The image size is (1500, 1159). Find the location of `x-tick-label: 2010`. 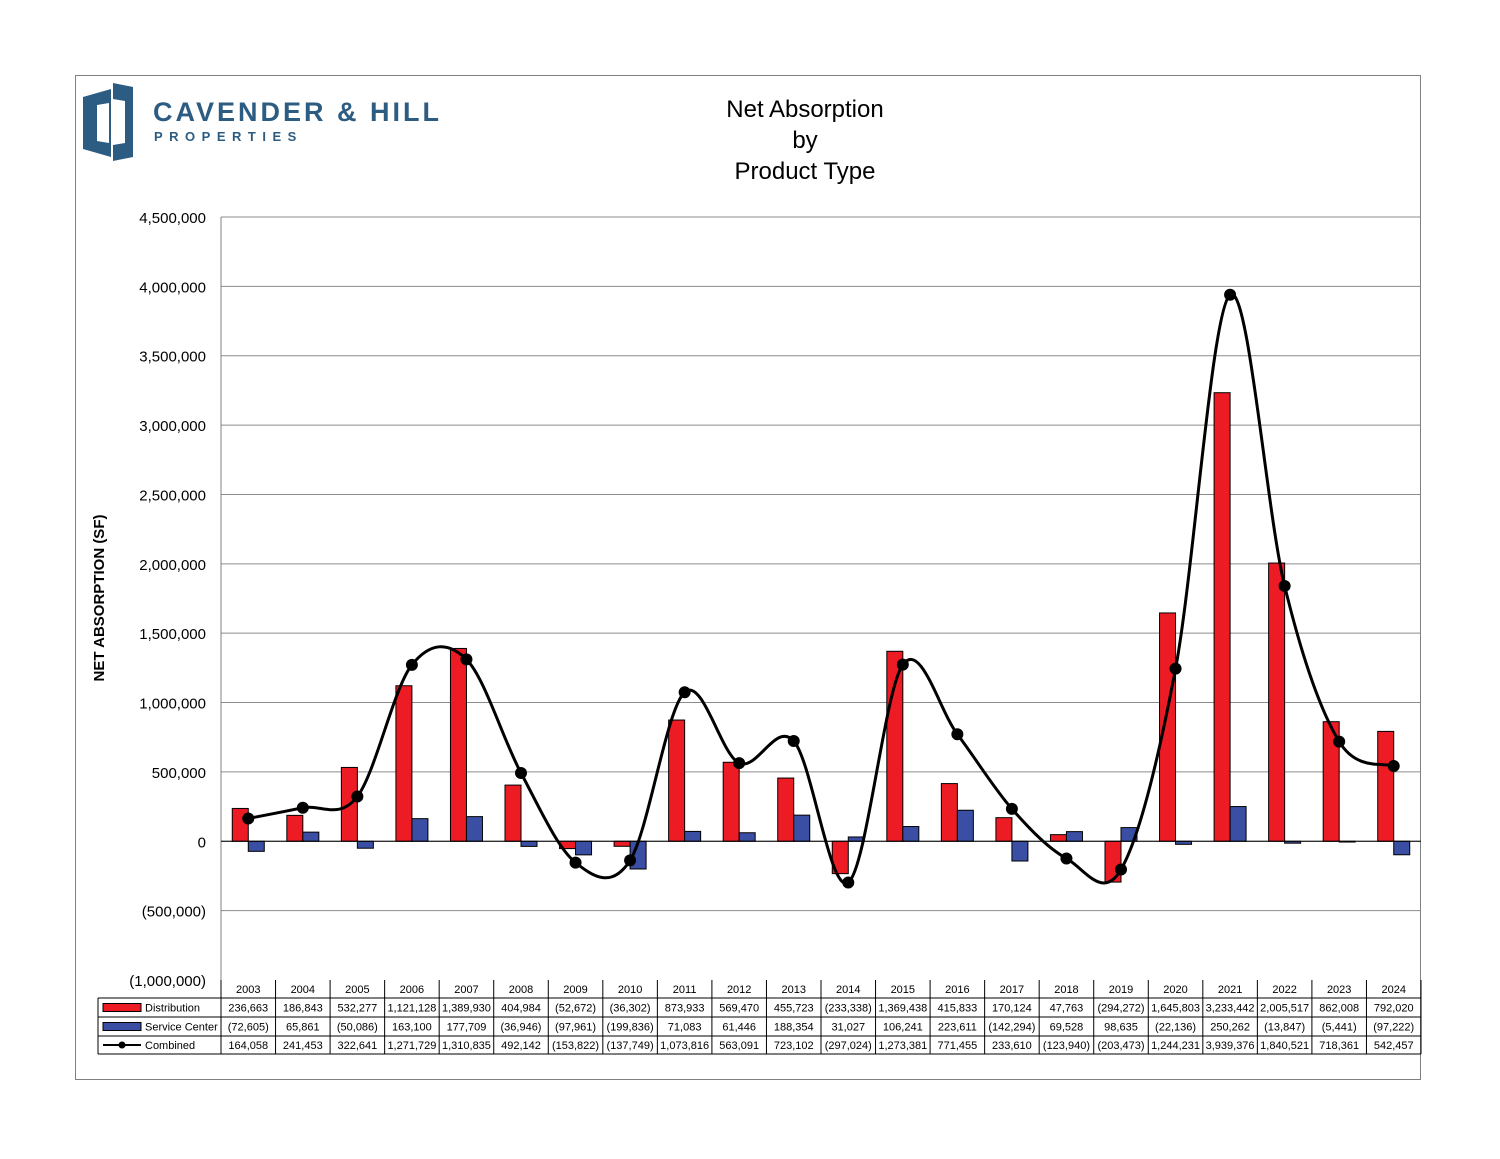

x-tick-label: 2010 is located at coordinates (630, 990).